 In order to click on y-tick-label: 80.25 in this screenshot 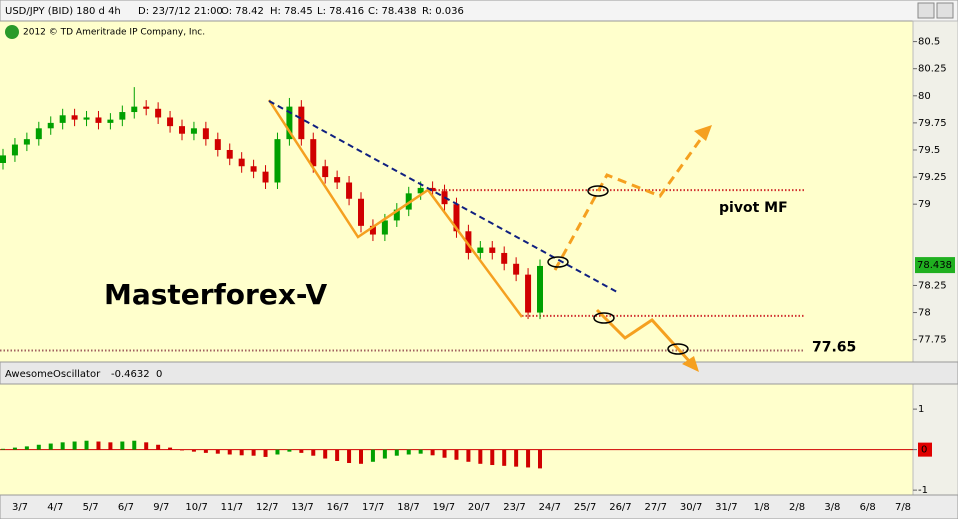, I will do `click(932, 69)`.